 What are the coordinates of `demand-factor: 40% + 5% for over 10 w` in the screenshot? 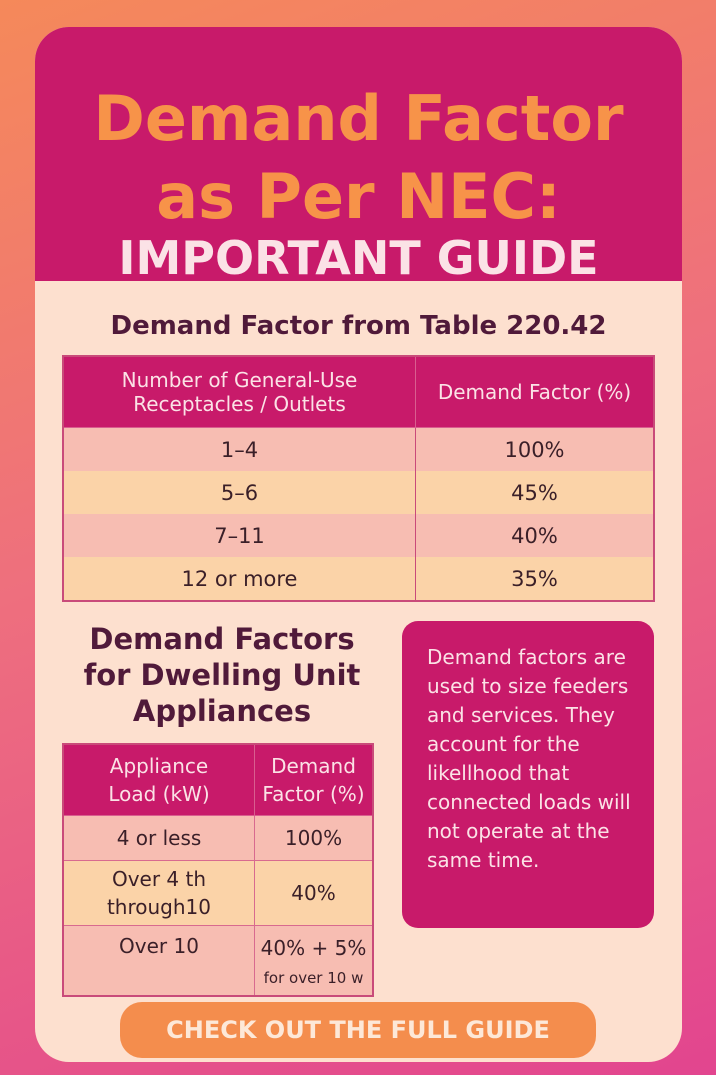 It's located at (314, 961).